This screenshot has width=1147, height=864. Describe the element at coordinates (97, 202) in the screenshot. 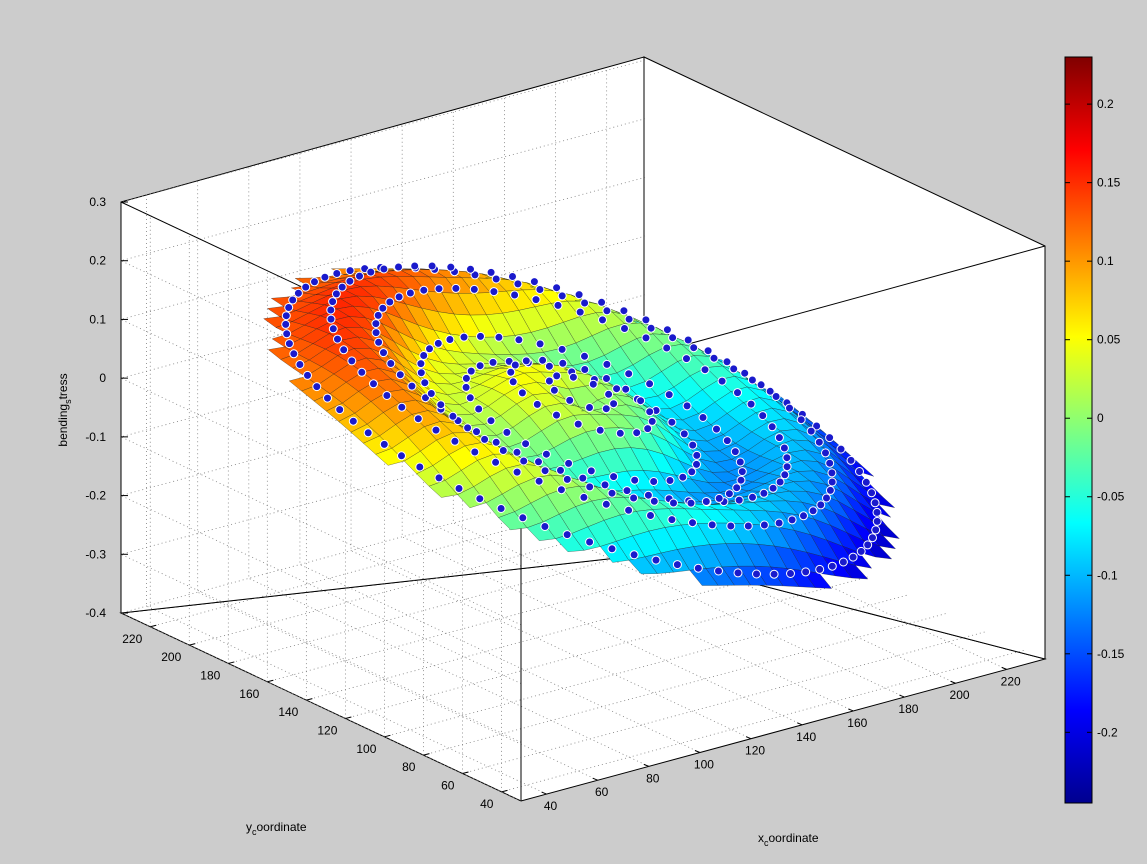

I see `z-tick-label: 0.3` at that location.